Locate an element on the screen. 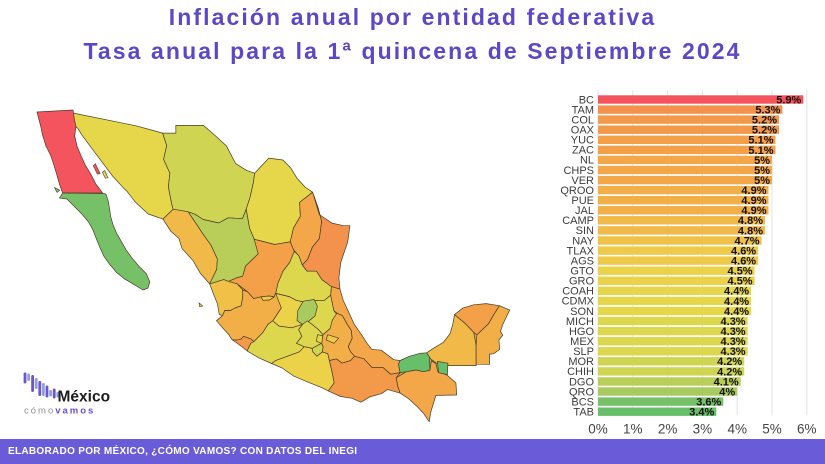  svg-text: BC is located at coordinates (586, 100).